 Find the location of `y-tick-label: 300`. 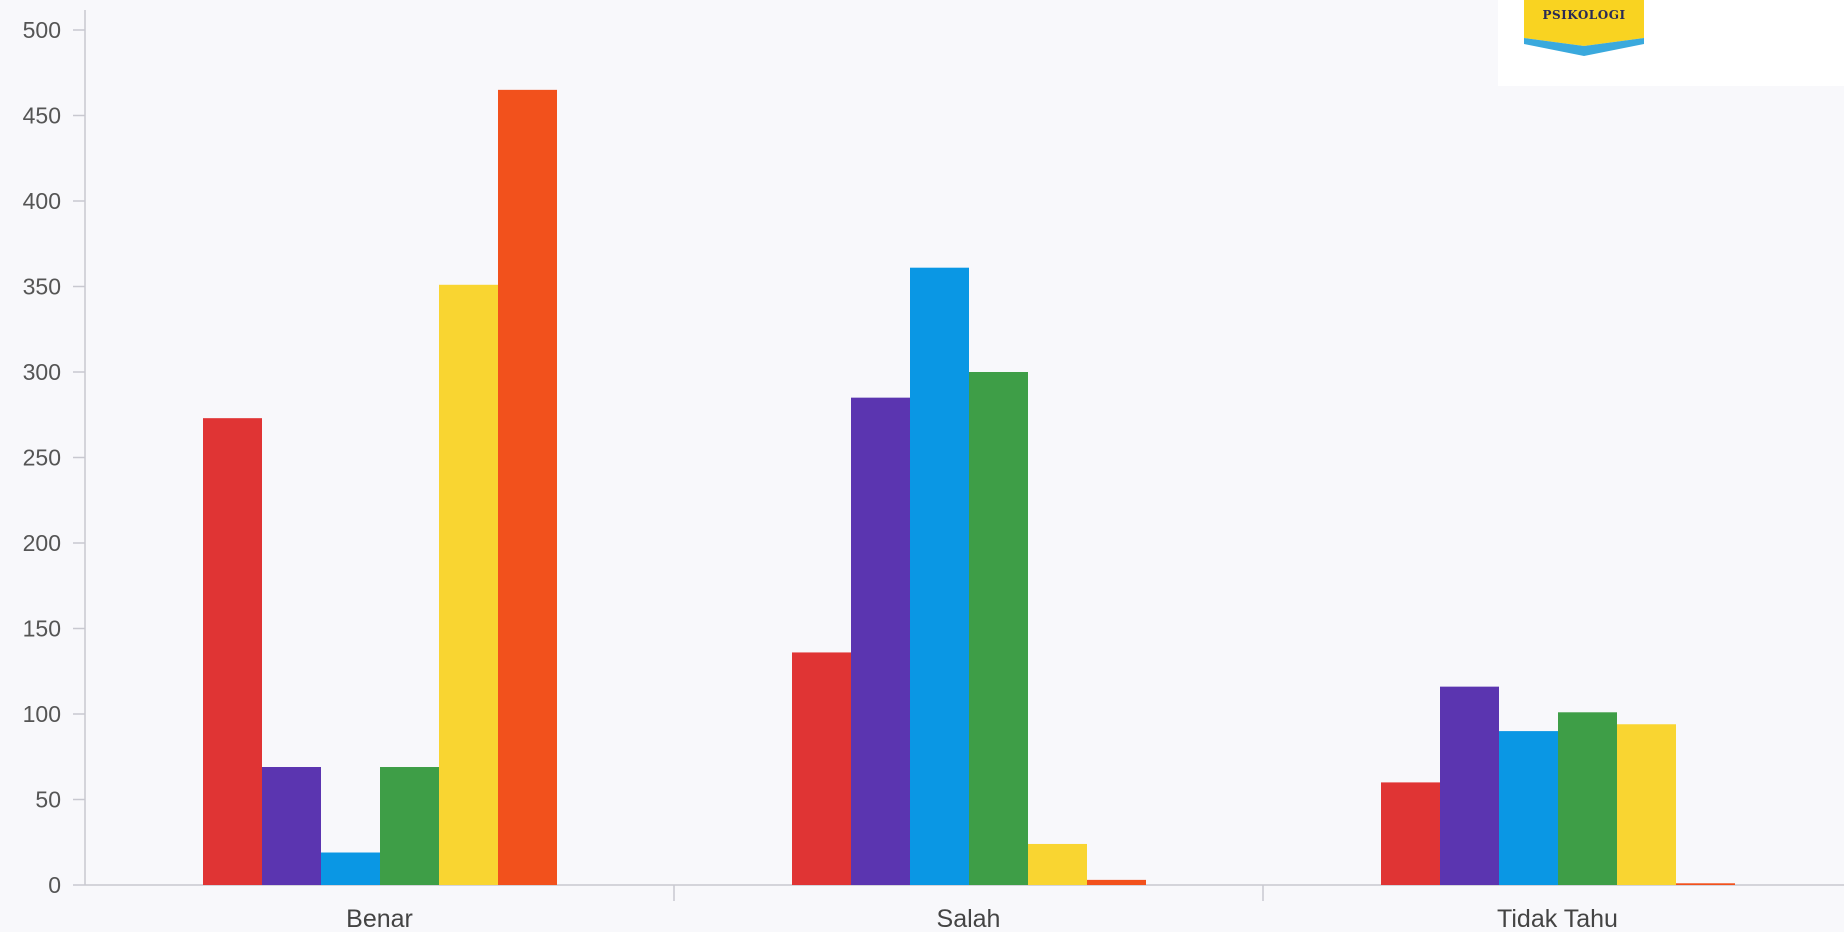

y-tick-label: 300 is located at coordinates (42, 372).